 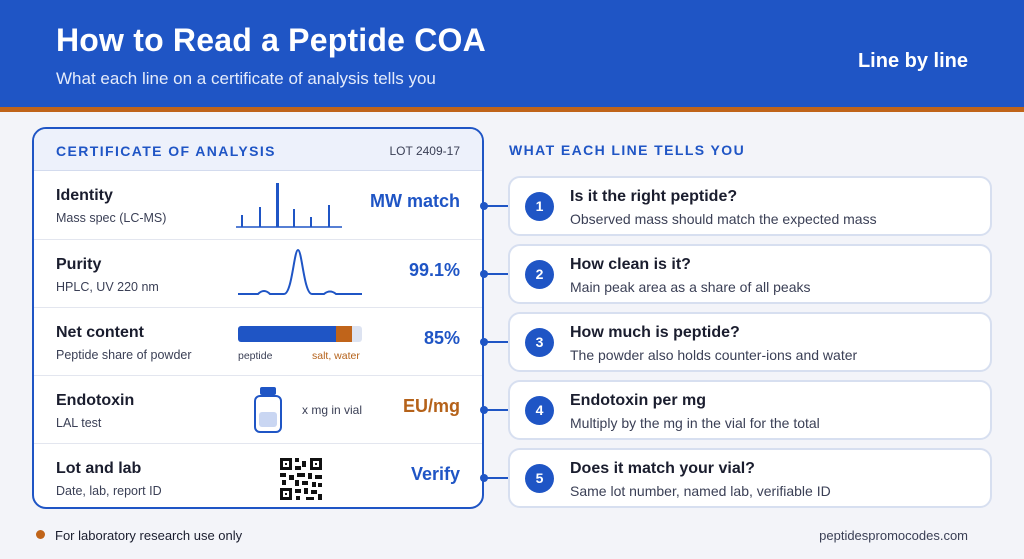 What do you see at coordinates (912, 61) in the screenshot?
I see `header-tagline: Line by line` at bounding box center [912, 61].